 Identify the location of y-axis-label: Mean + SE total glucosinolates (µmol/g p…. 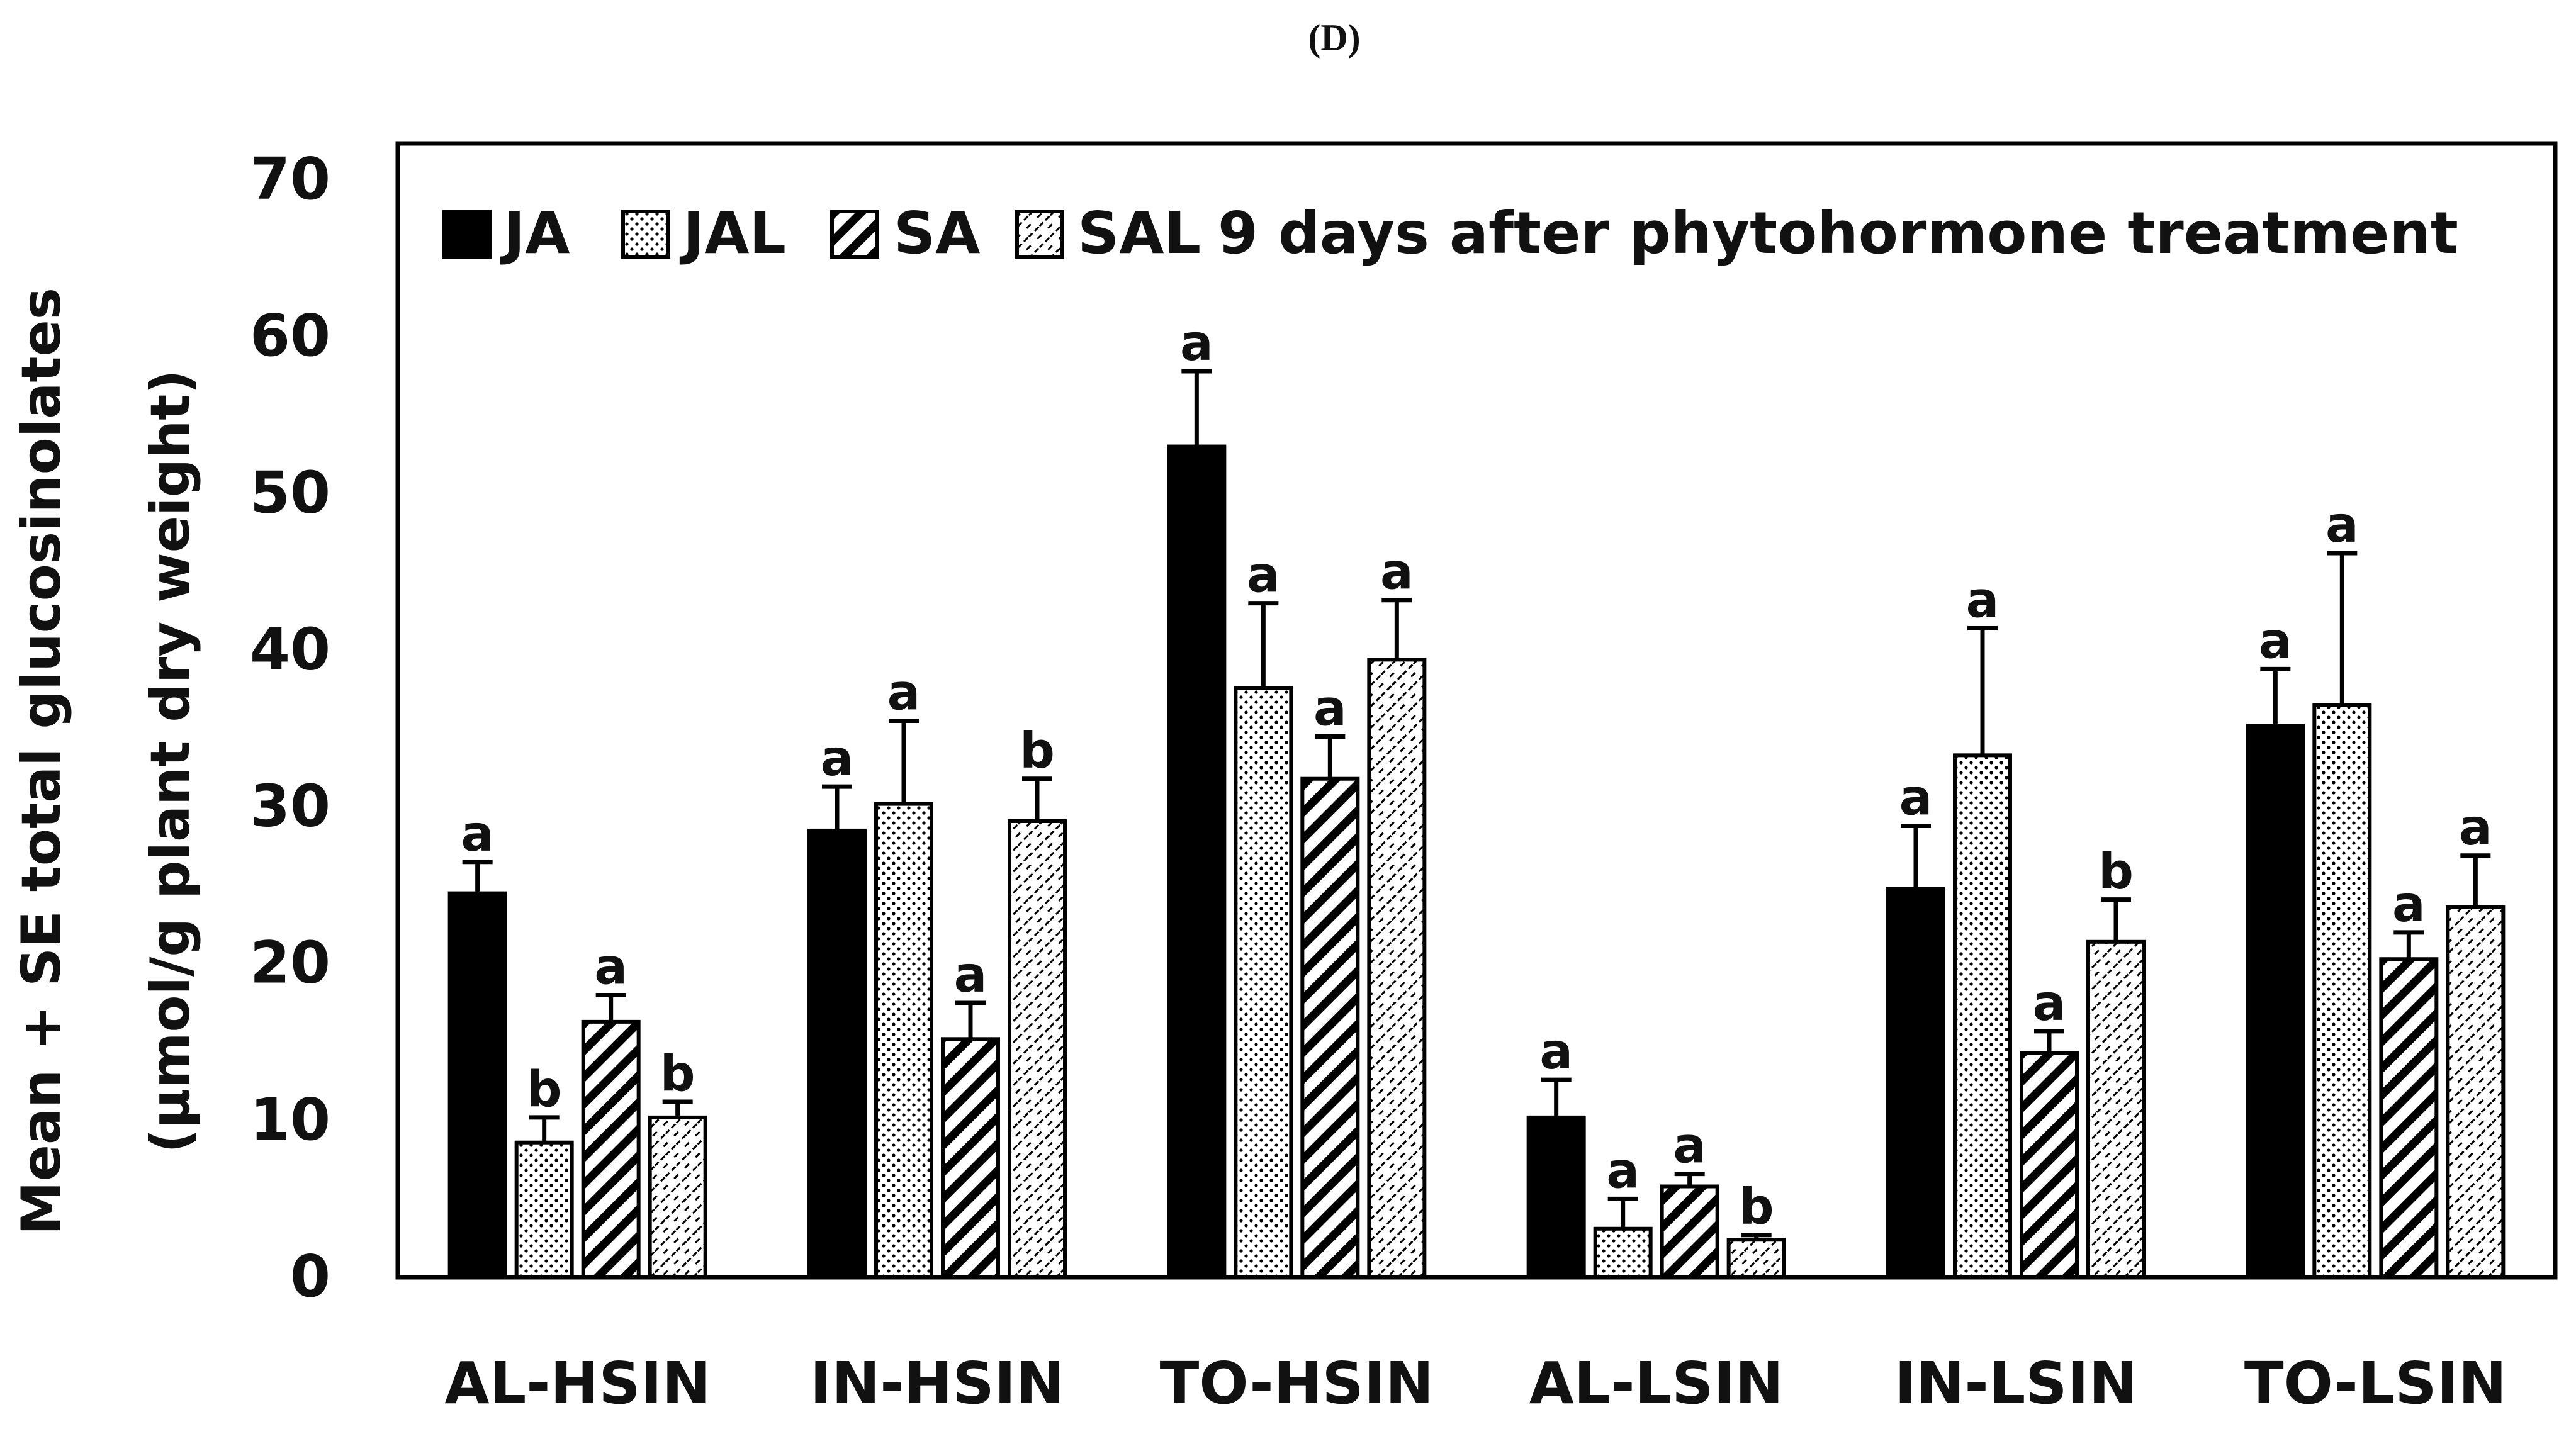
(106, 761).